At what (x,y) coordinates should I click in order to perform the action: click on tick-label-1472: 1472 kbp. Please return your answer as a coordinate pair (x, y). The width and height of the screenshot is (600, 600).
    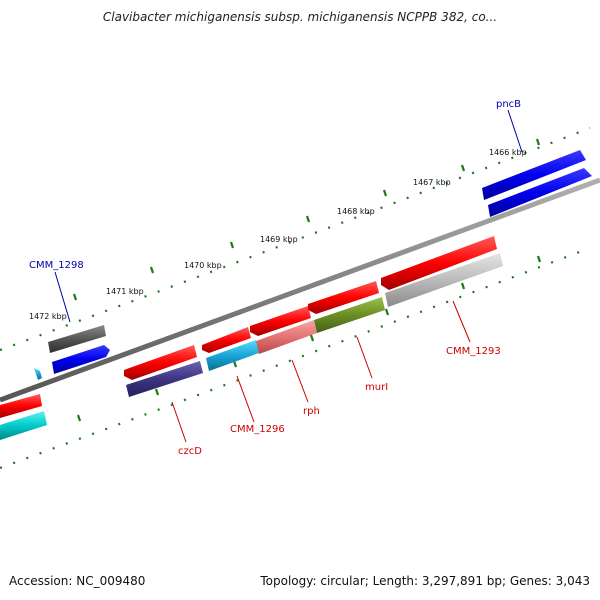
    Looking at the image, I should click on (48, 316).